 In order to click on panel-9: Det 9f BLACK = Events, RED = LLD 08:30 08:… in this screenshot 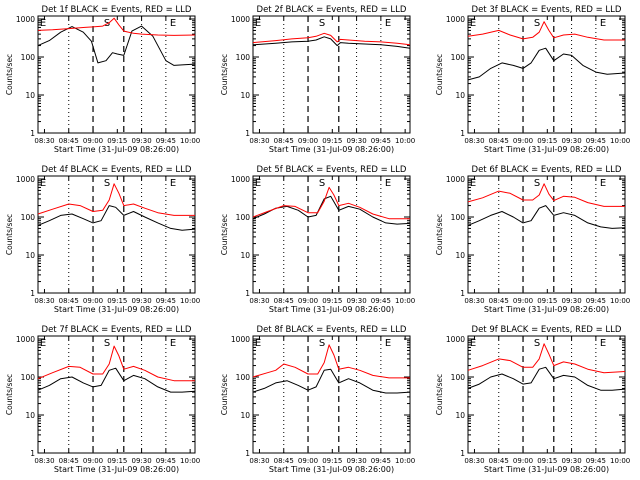, I will do `click(532, 399)`.